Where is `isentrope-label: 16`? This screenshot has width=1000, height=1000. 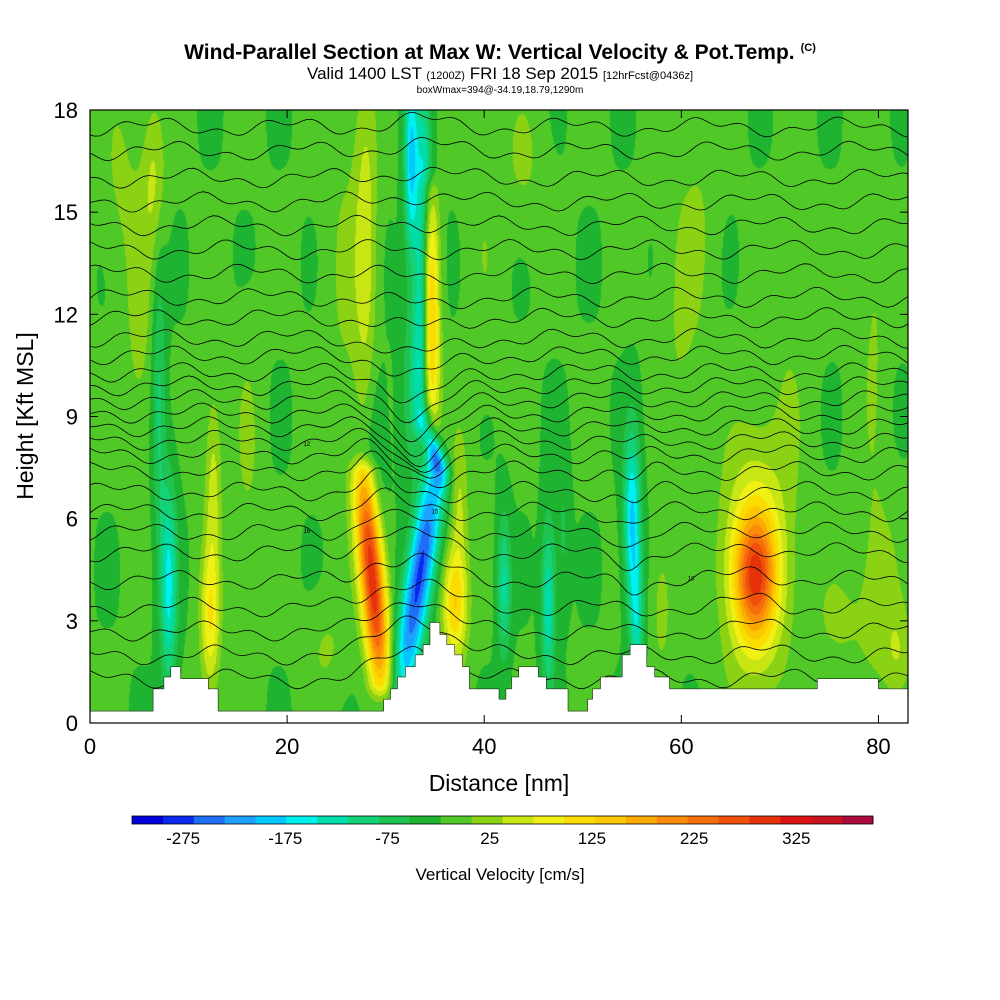
isentrope-label: 16 is located at coordinates (306, 532).